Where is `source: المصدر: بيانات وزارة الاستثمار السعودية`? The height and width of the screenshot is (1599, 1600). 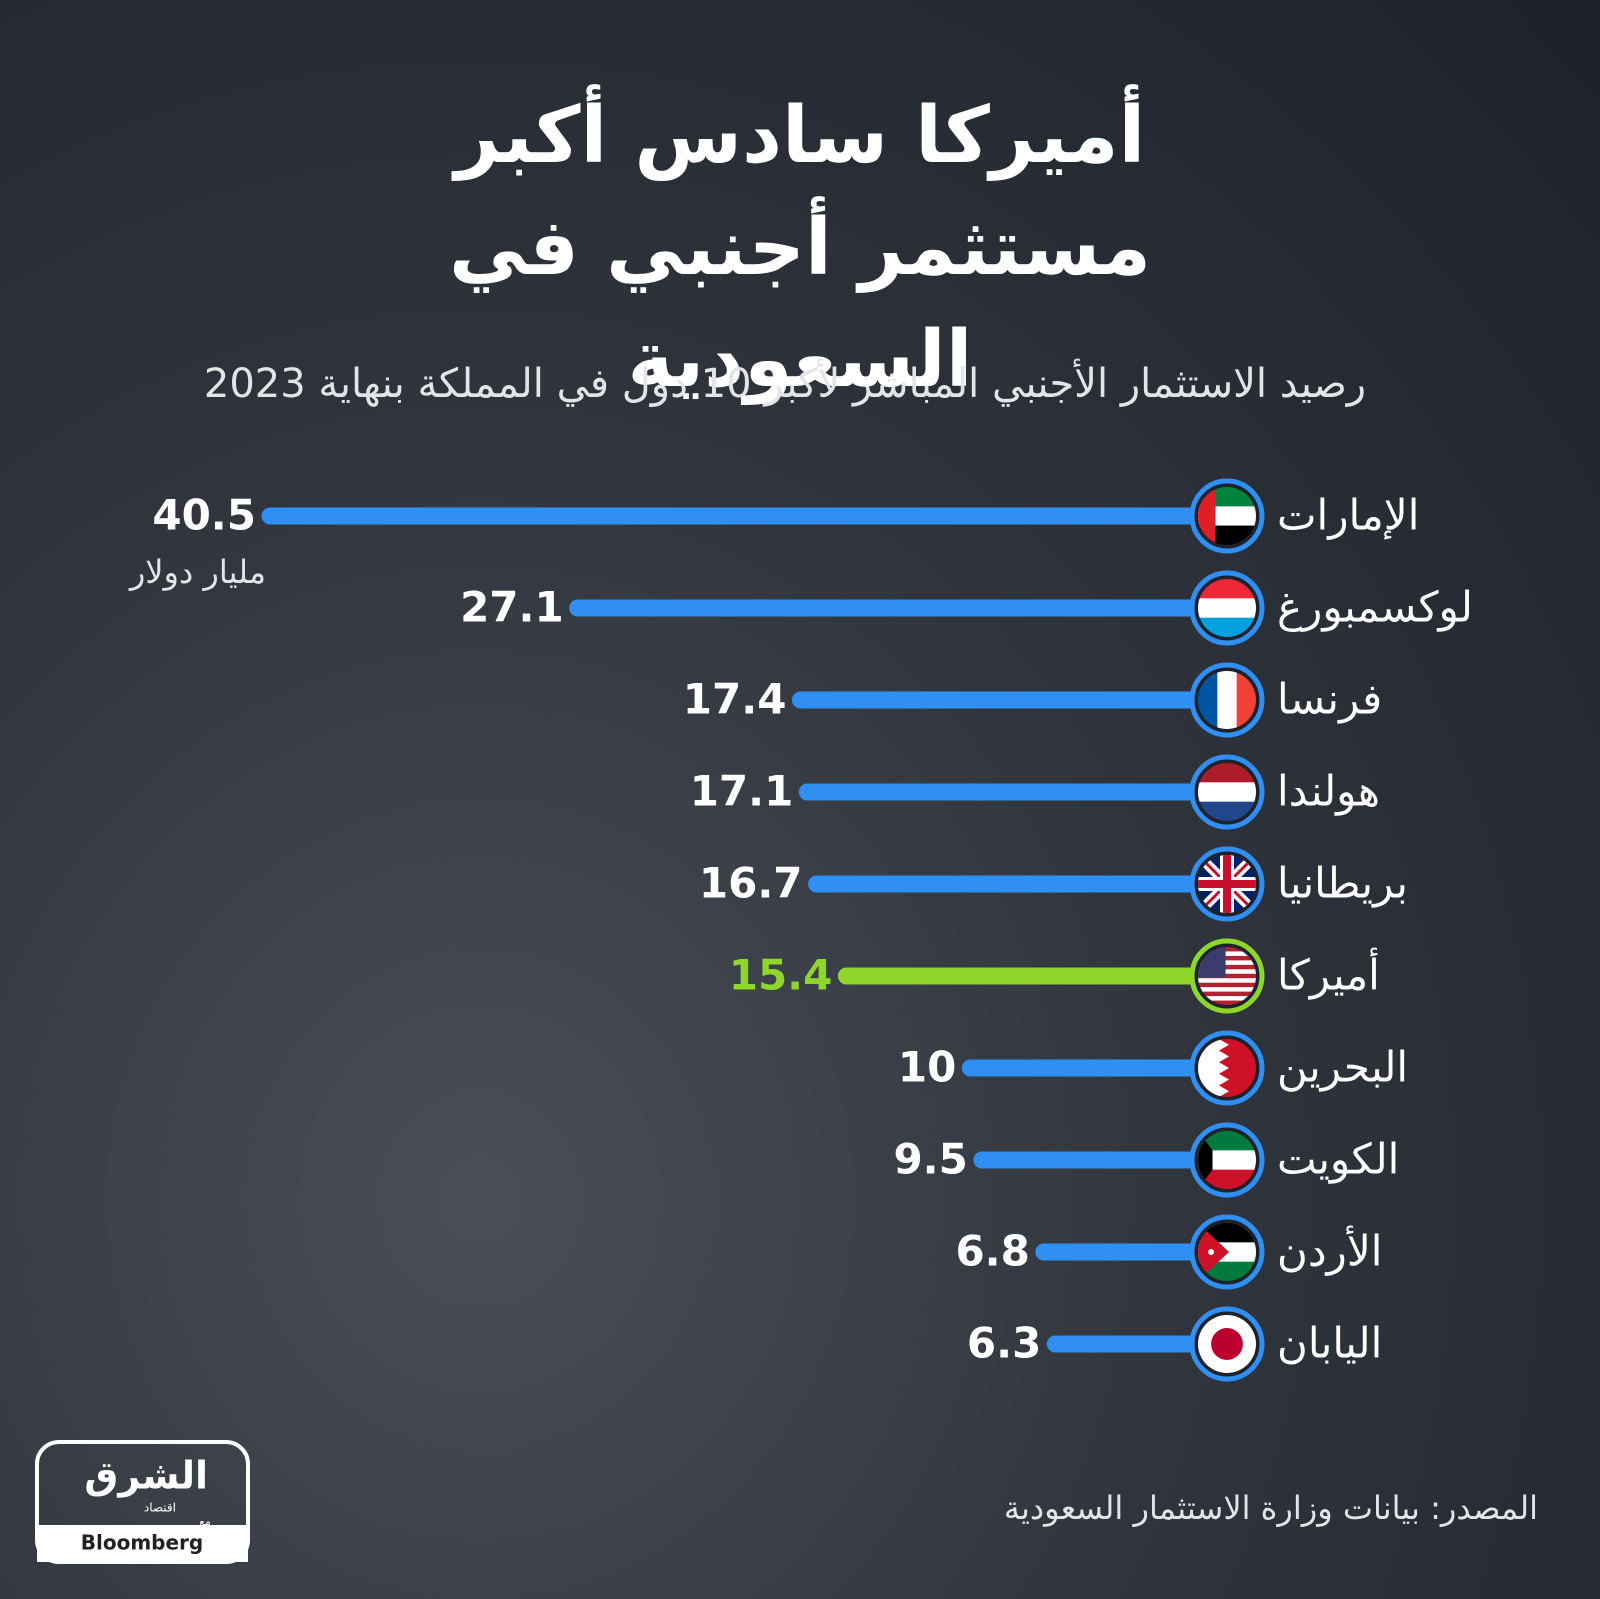
source: المصدر: بيانات وزارة الاستثمار السعودية is located at coordinates (1271, 1508).